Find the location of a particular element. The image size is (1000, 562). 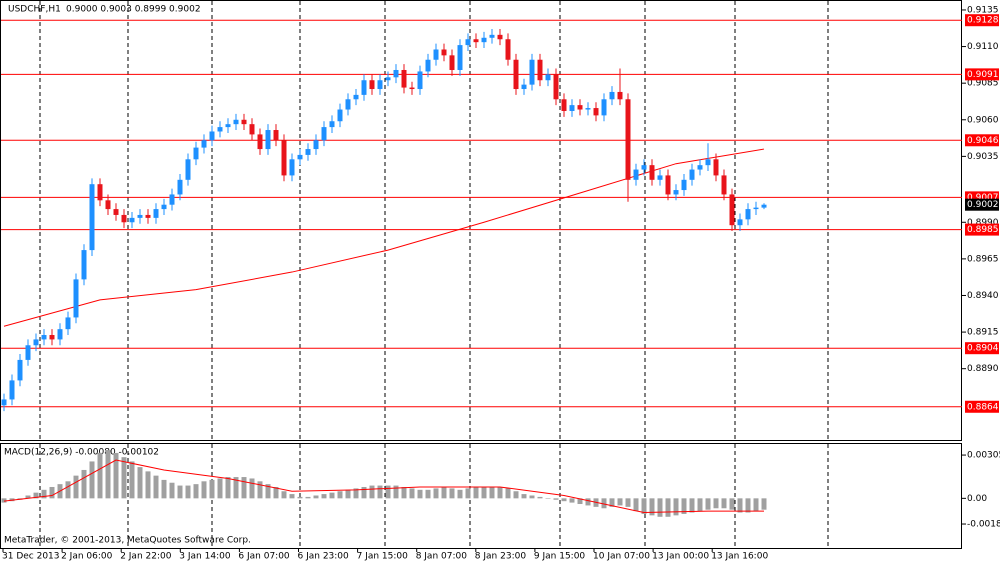

level-label: 0.9128 is located at coordinates (983, 21).